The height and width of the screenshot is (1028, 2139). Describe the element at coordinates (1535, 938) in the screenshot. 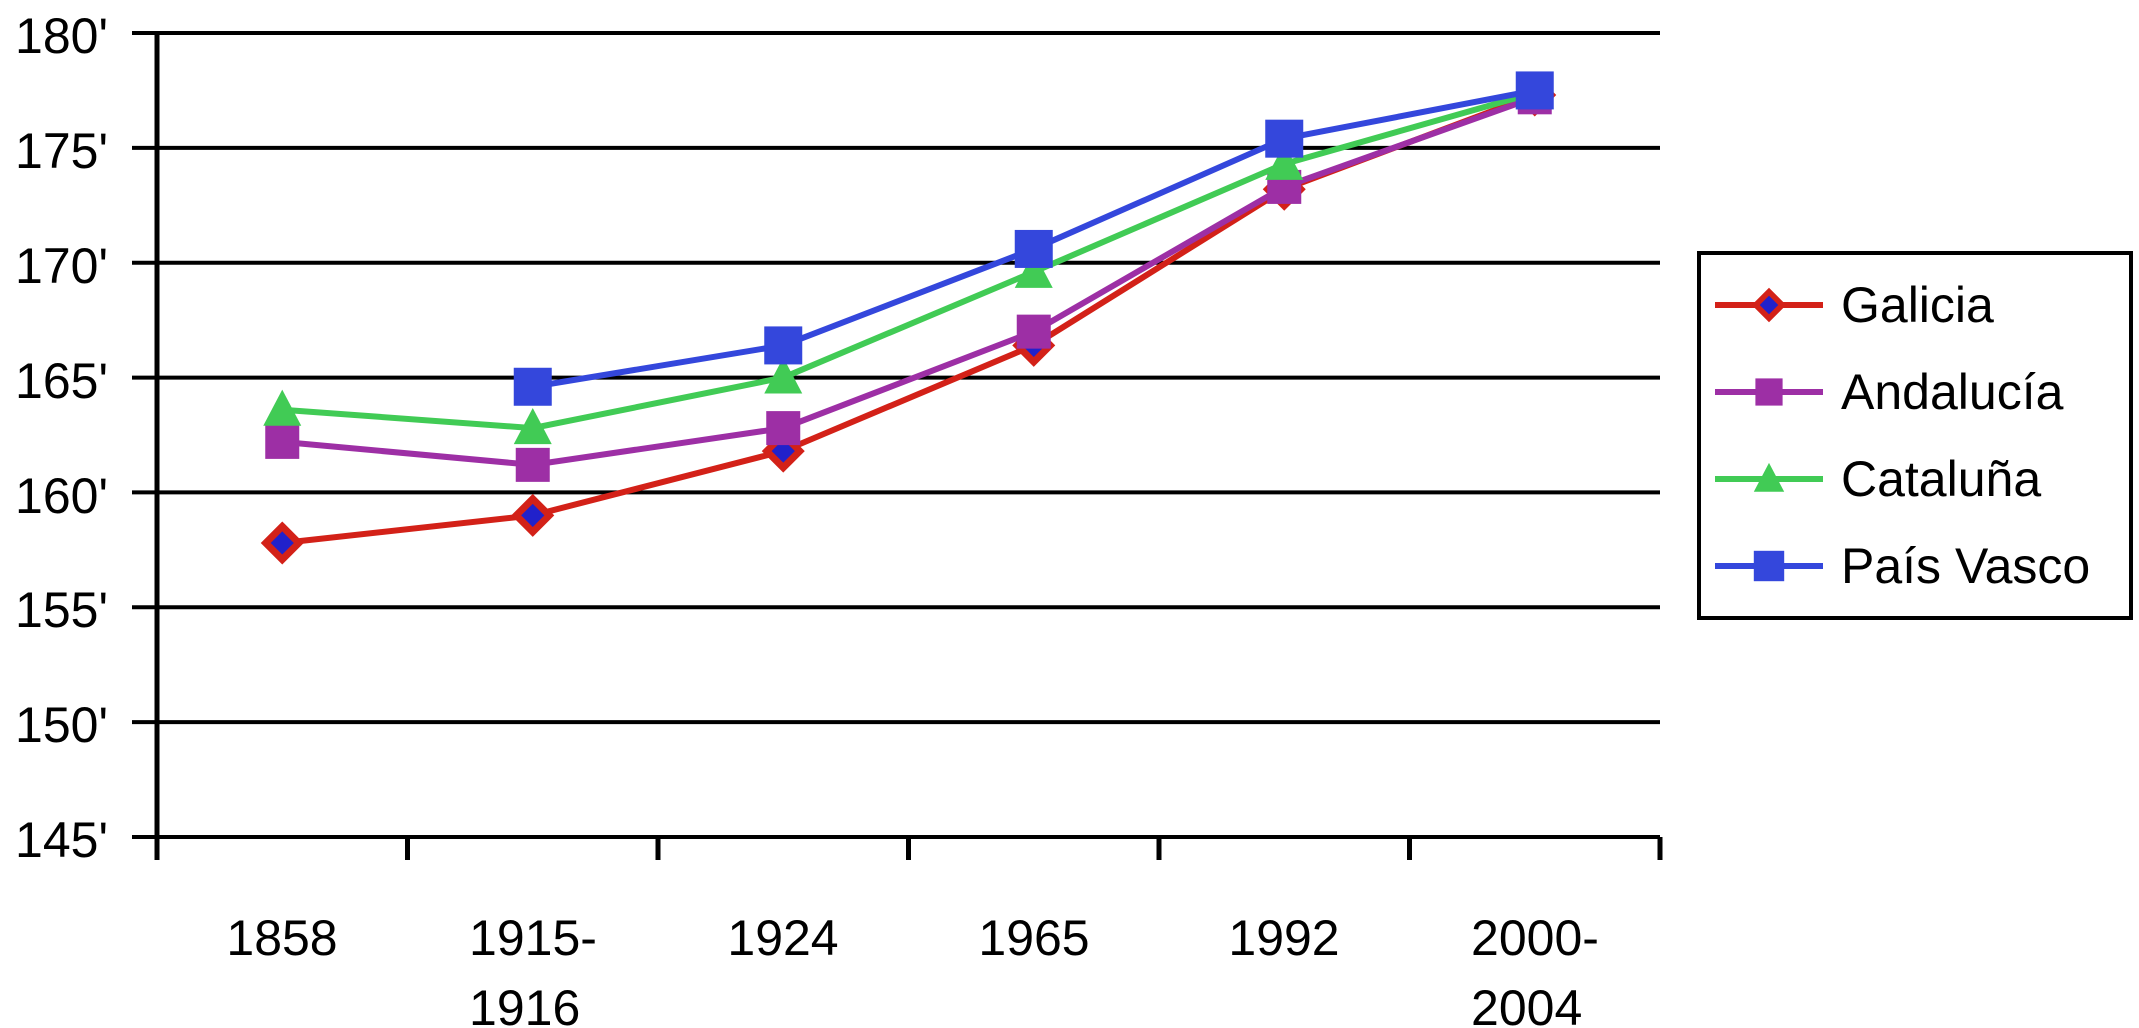

I see `category-line: 2000-` at that location.